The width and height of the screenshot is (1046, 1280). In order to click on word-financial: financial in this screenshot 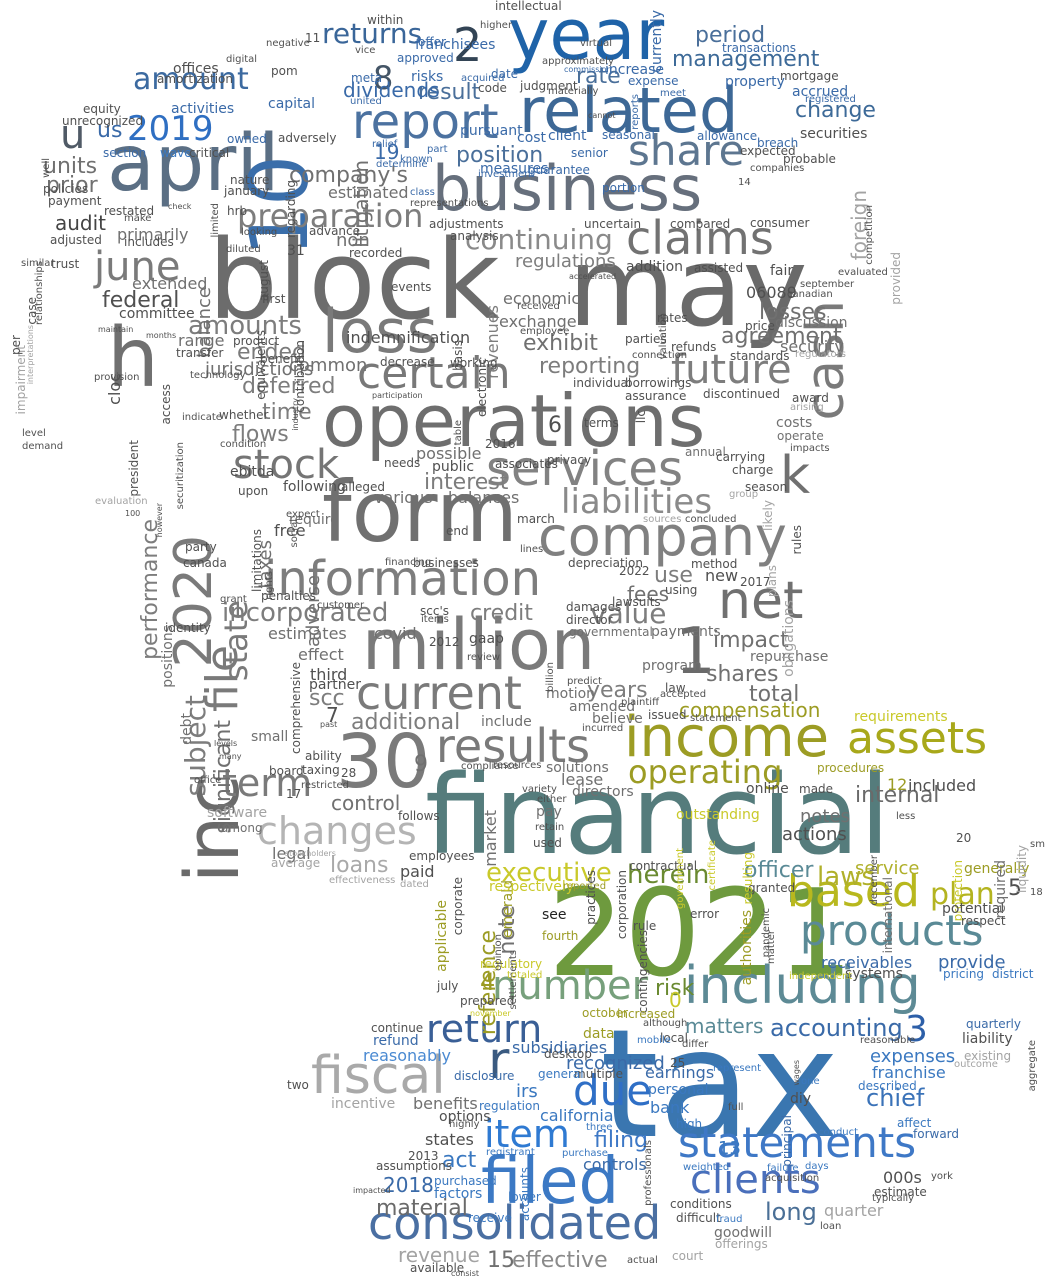, I will do `click(658, 815)`.